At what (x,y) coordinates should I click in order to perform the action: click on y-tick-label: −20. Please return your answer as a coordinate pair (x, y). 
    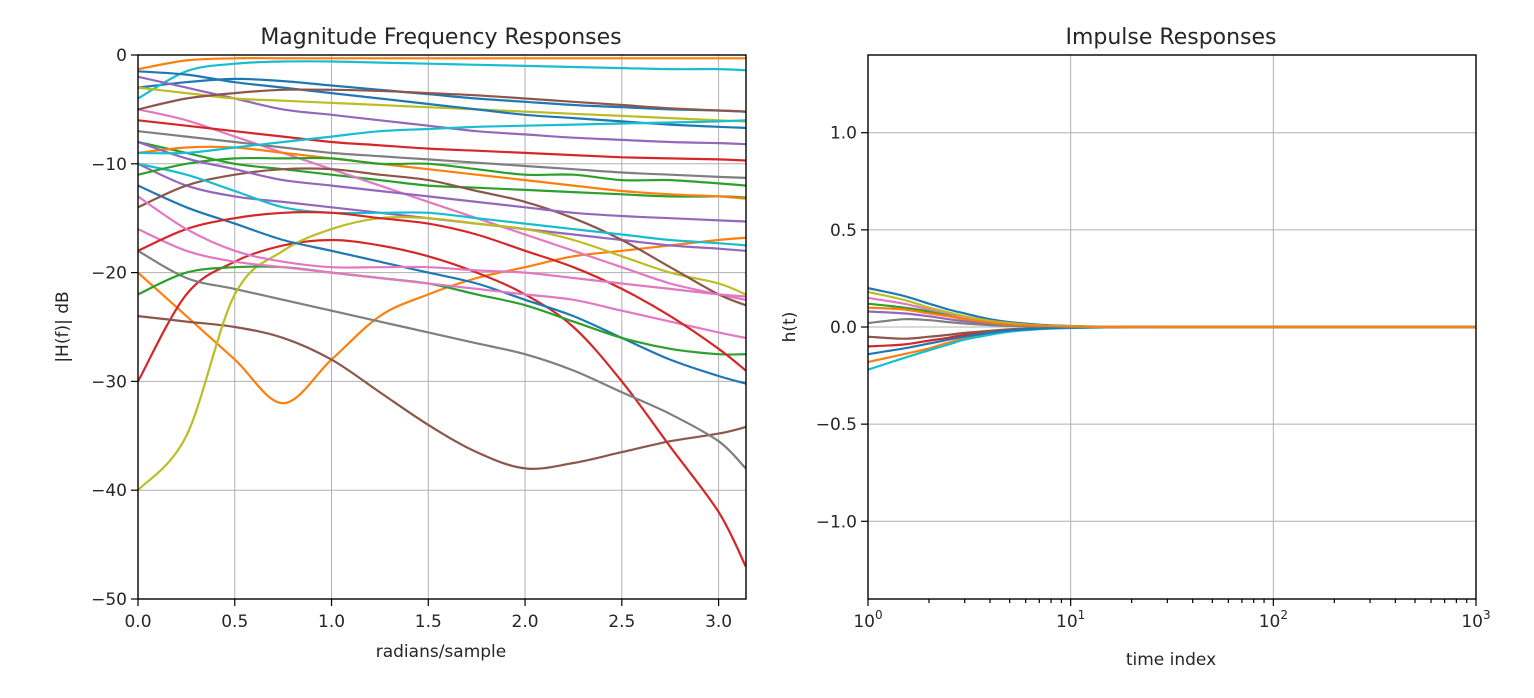
    Looking at the image, I should click on (109, 274).